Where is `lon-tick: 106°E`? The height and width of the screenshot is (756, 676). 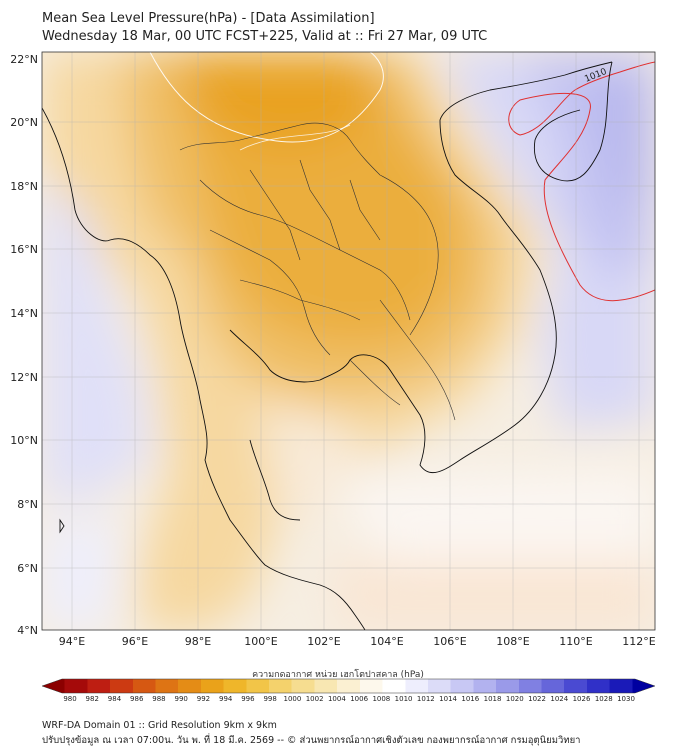 lon-tick: 106°E is located at coordinates (449, 641).